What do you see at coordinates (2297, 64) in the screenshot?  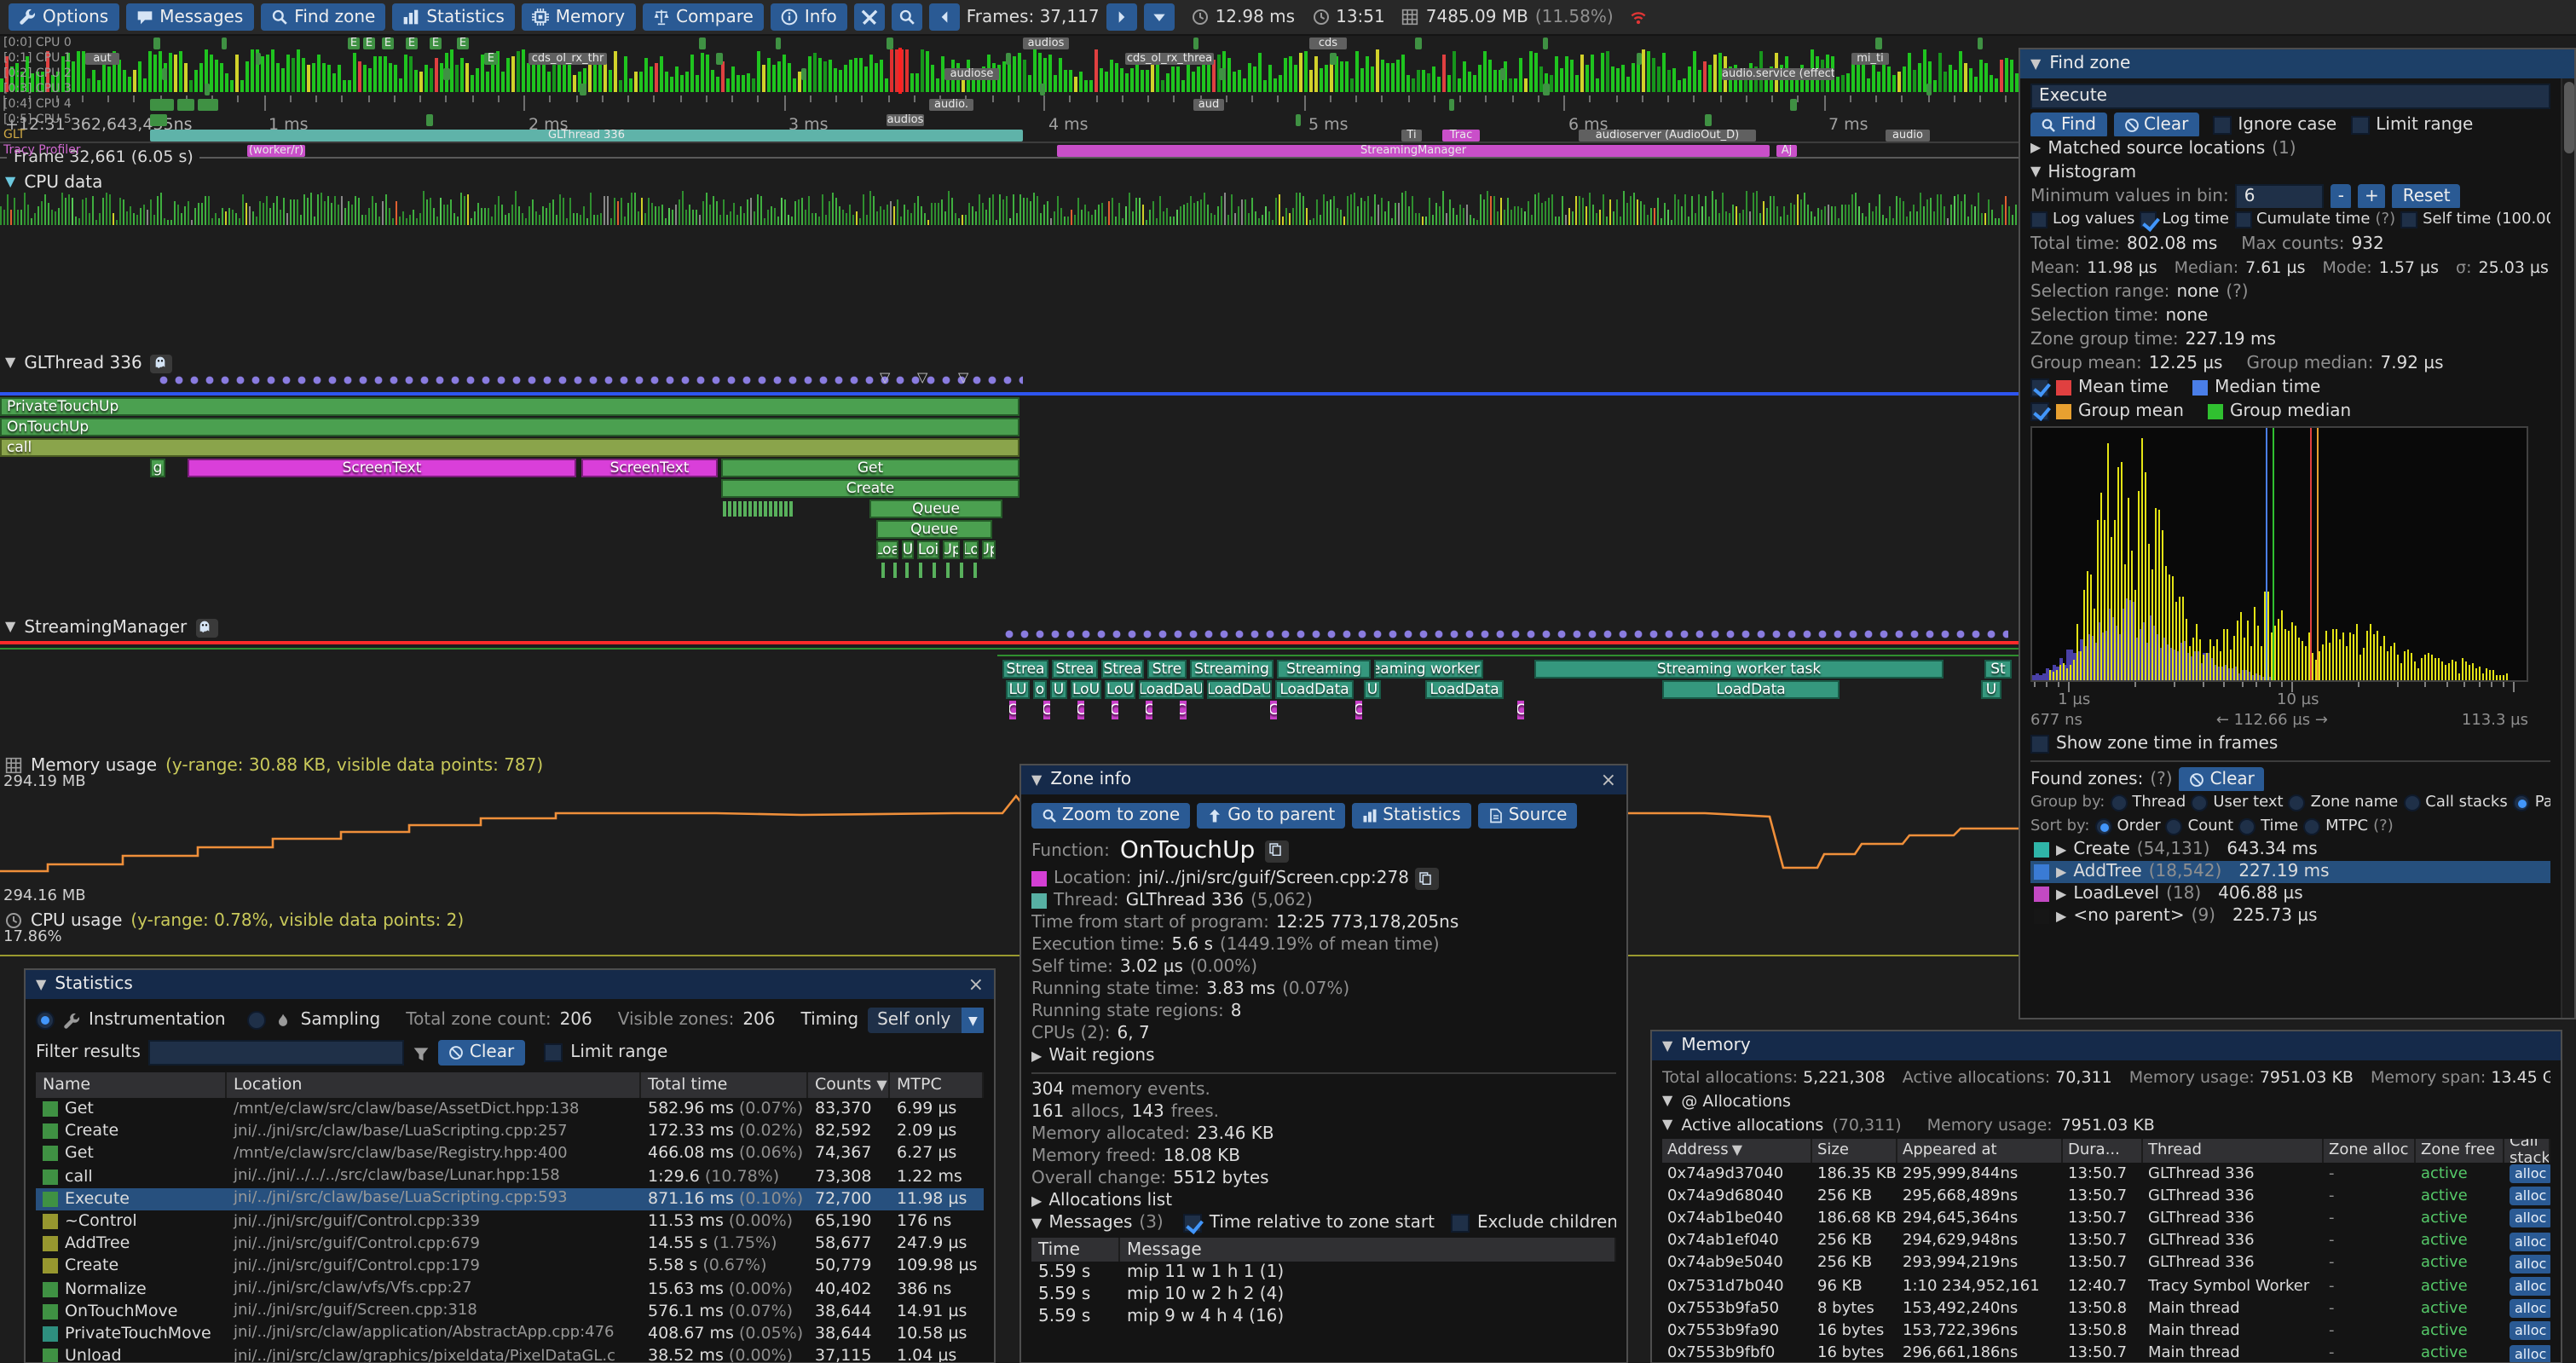 I see `find-zone-titlebar: ▼ Find zone` at bounding box center [2297, 64].